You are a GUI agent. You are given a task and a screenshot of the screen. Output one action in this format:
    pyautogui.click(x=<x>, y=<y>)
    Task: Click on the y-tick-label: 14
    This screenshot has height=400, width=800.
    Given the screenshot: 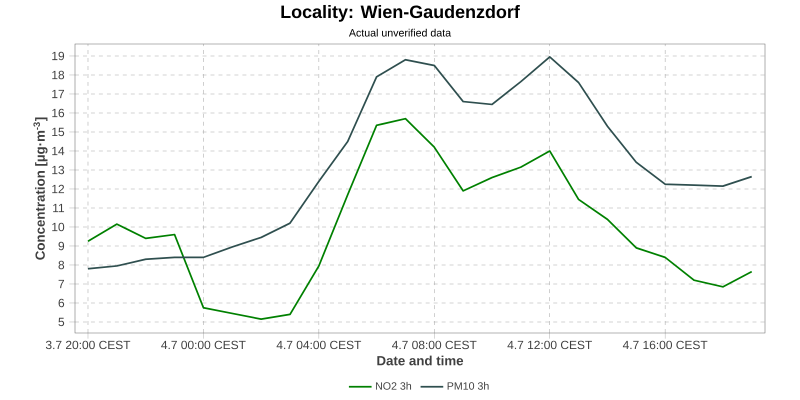 What is the action you would take?
    pyautogui.click(x=58, y=151)
    